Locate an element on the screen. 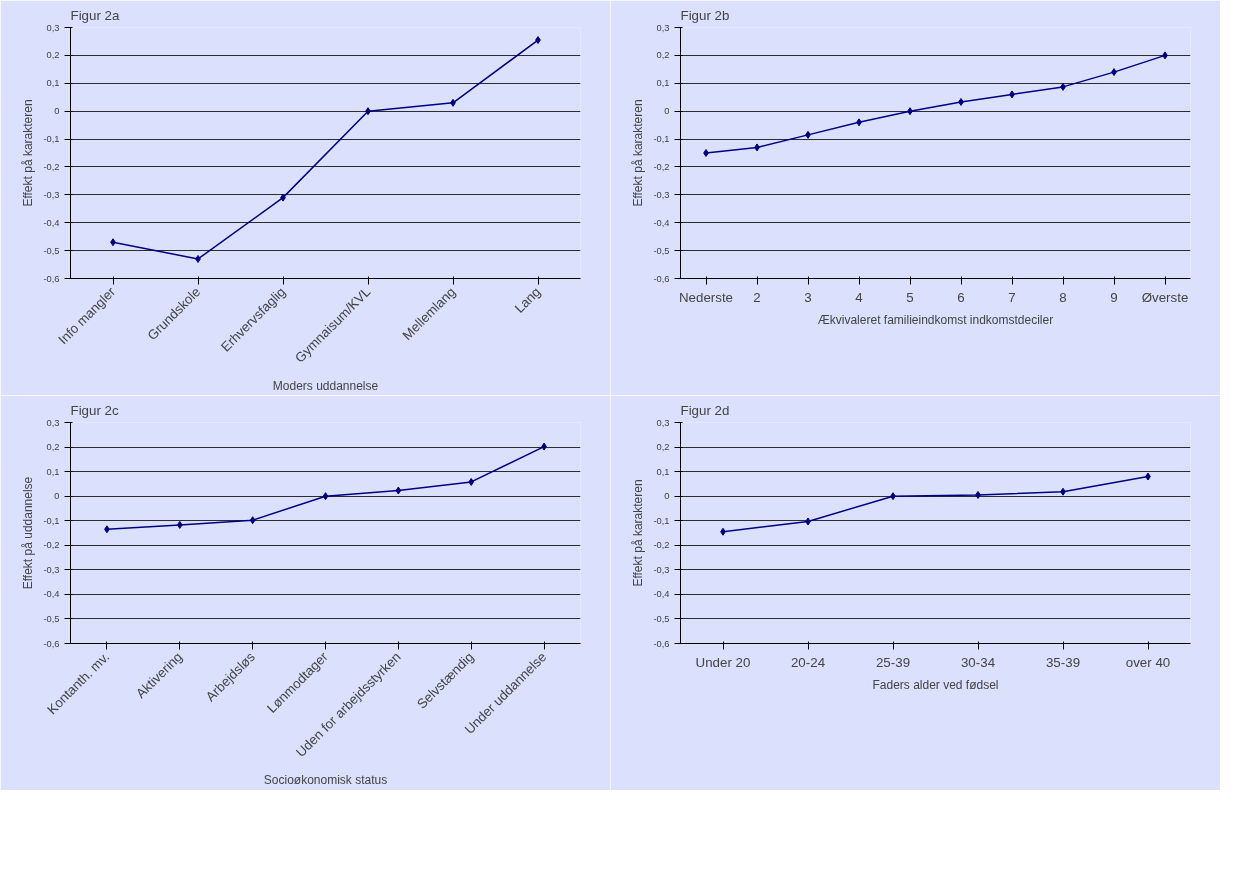 The width and height of the screenshot is (1240, 869). x-tick-label: 7 is located at coordinates (1012, 297).